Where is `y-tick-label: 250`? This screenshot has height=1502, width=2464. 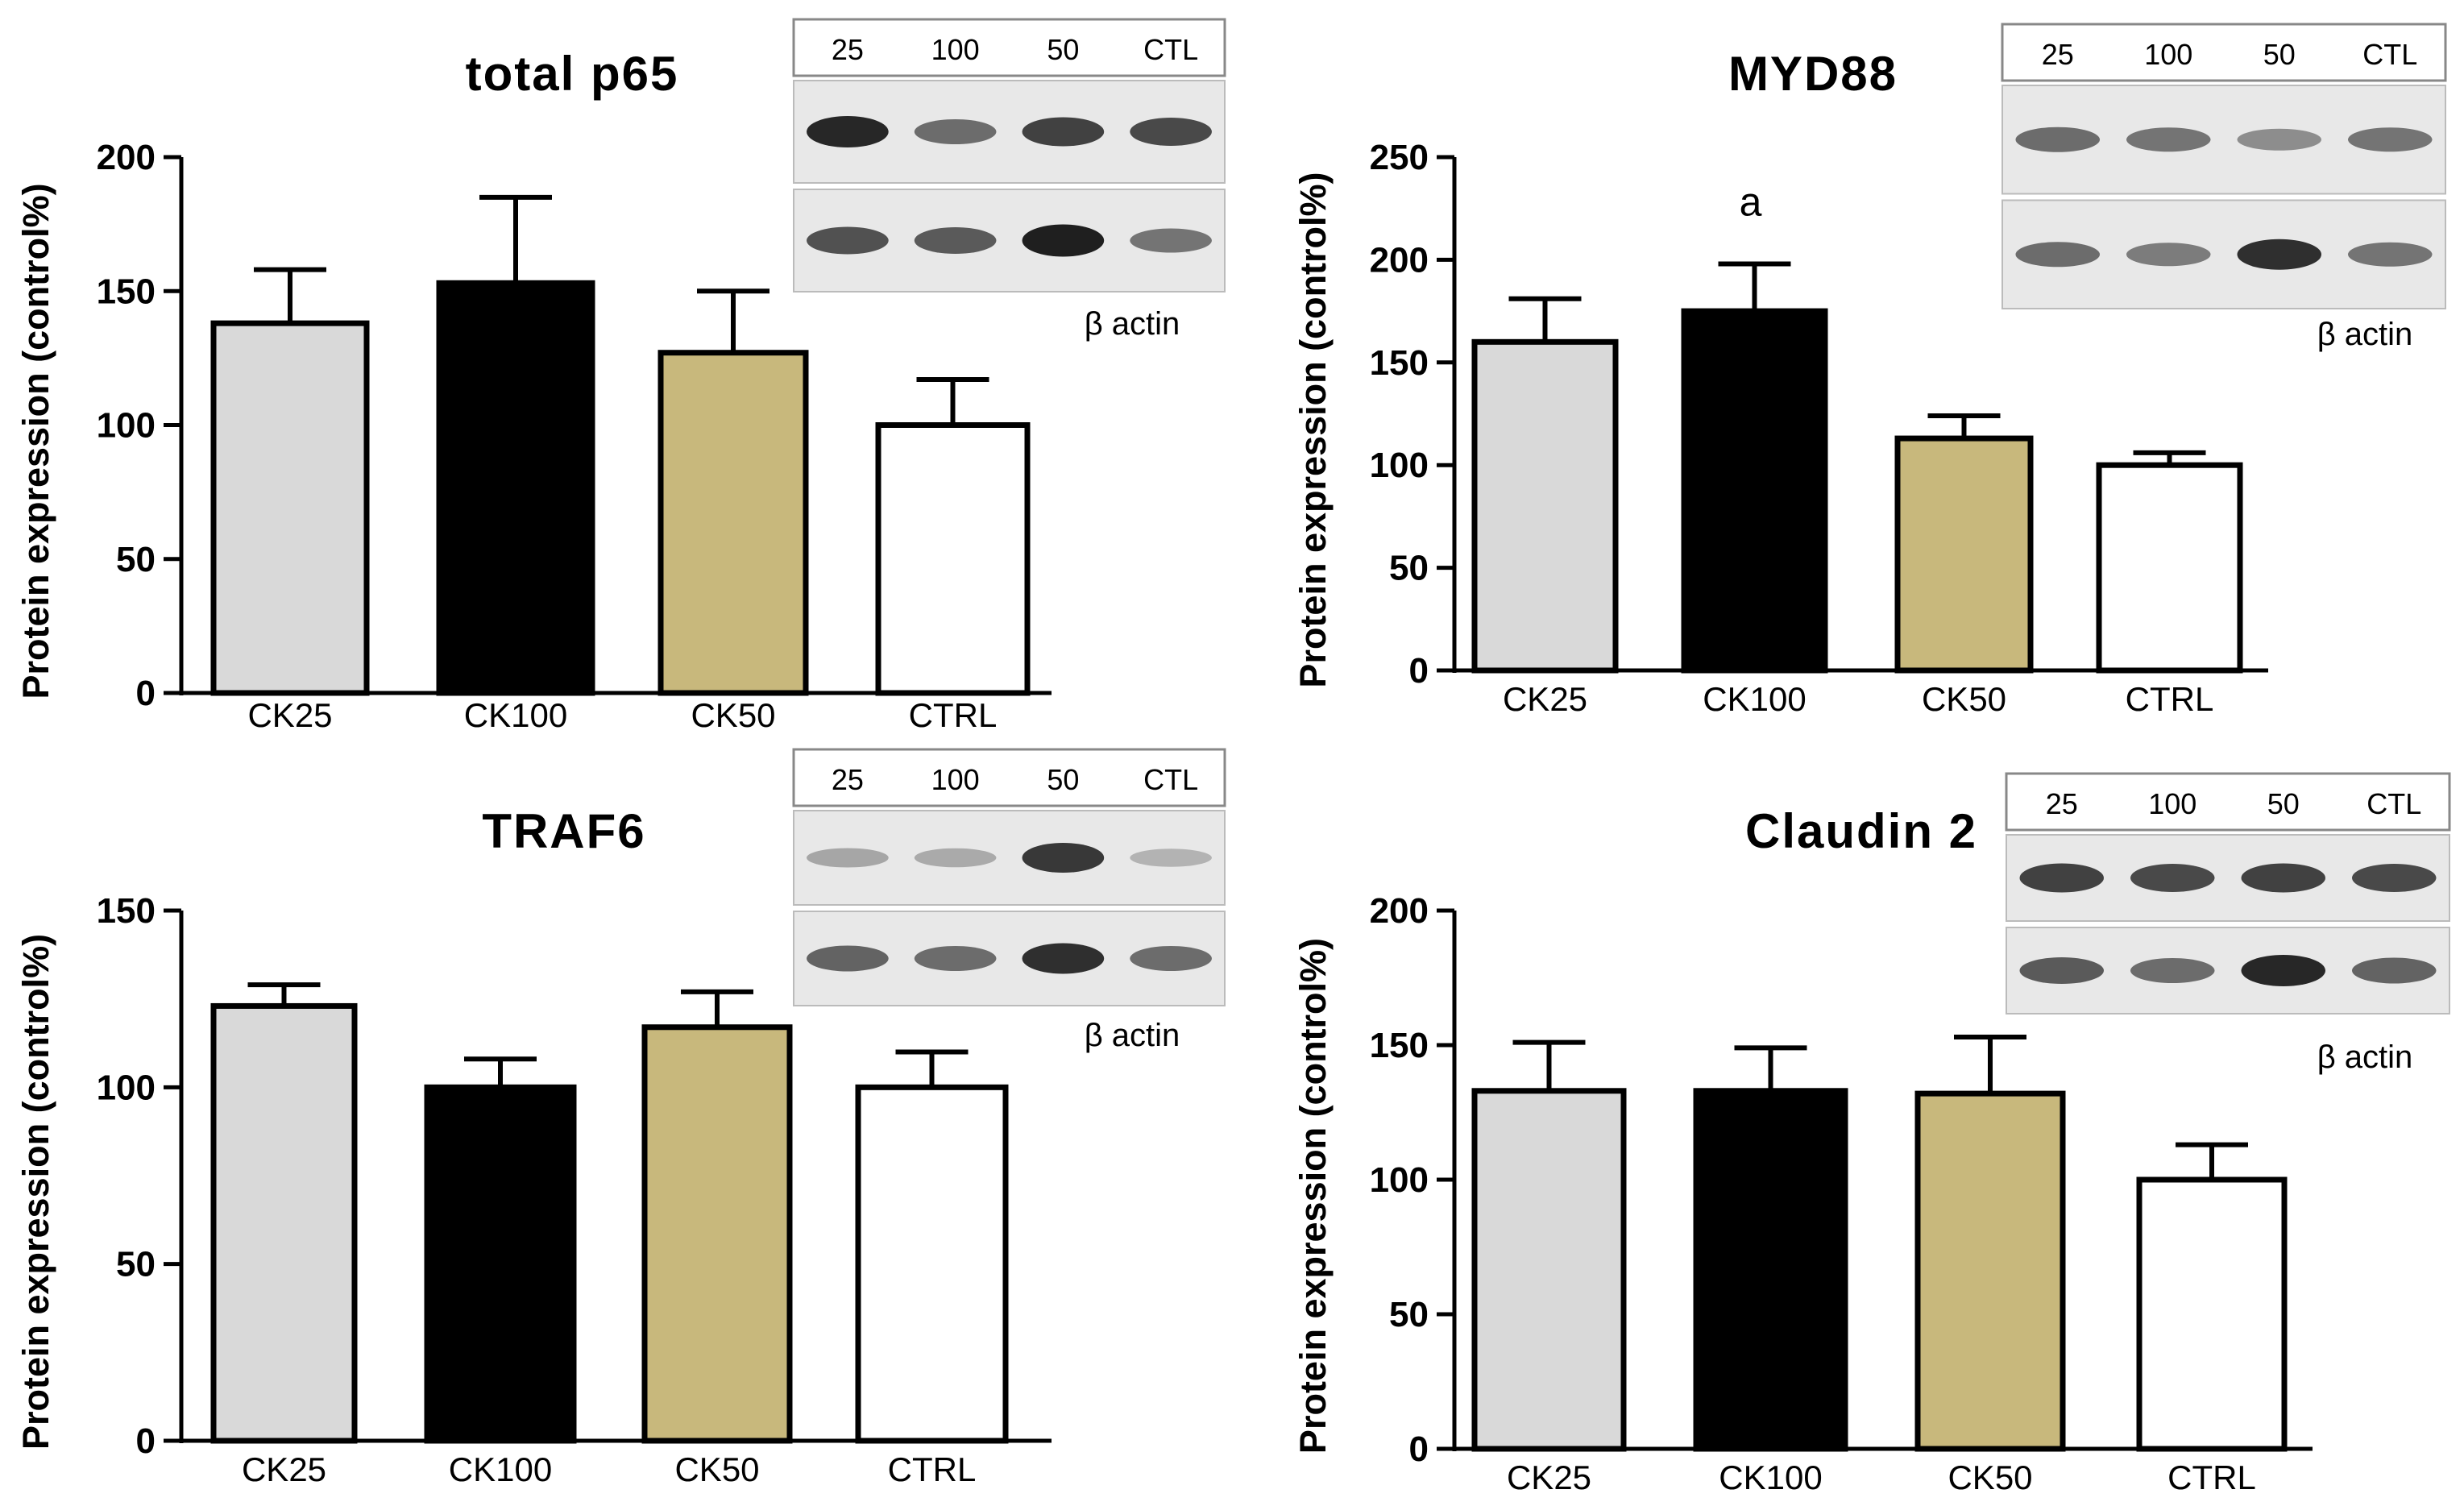
y-tick-label: 250 is located at coordinates (1399, 157).